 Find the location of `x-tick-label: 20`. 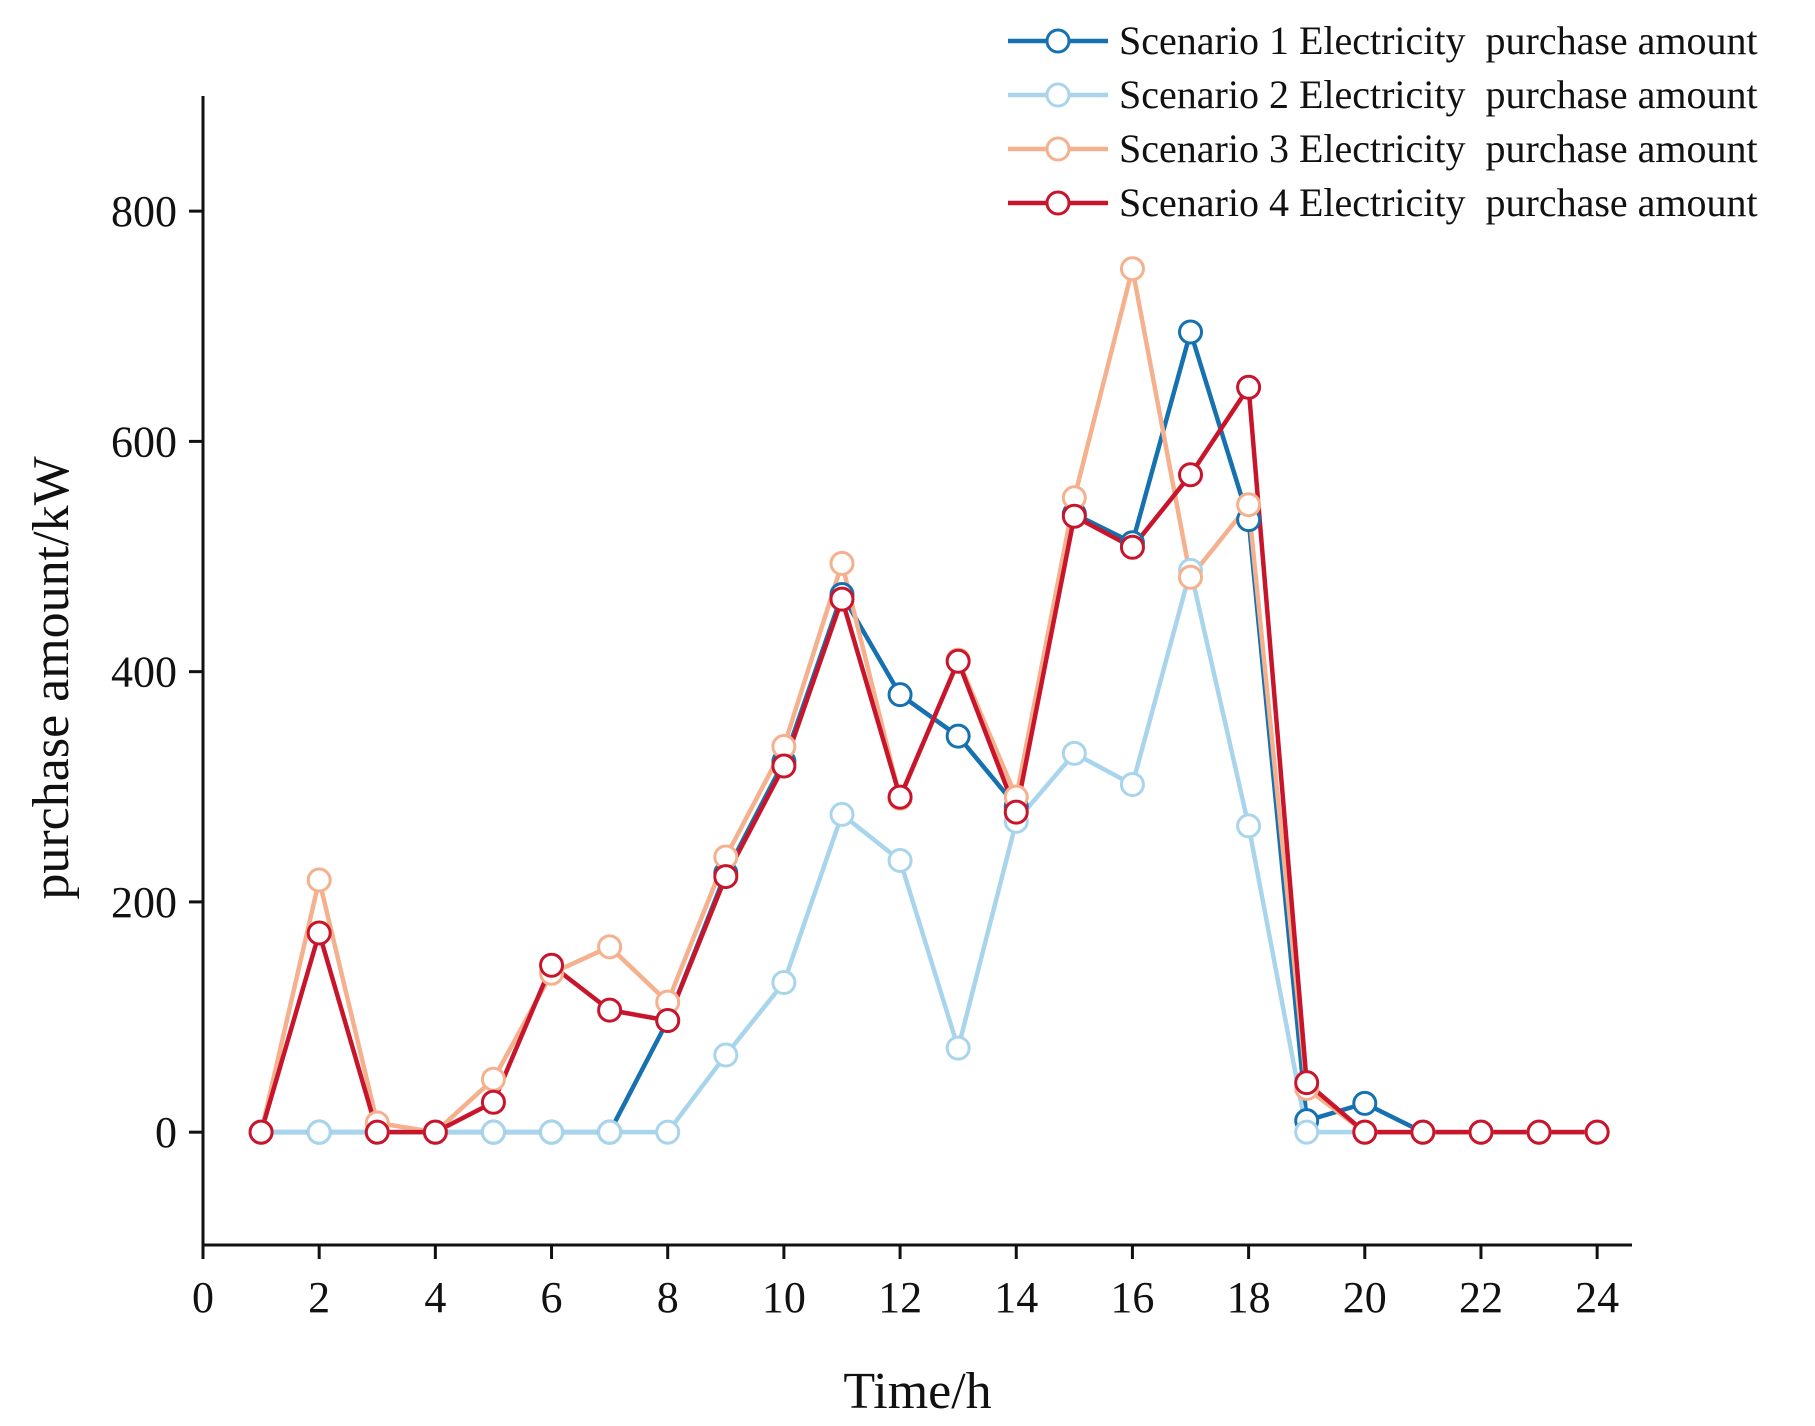

x-tick-label: 20 is located at coordinates (1365, 1297).